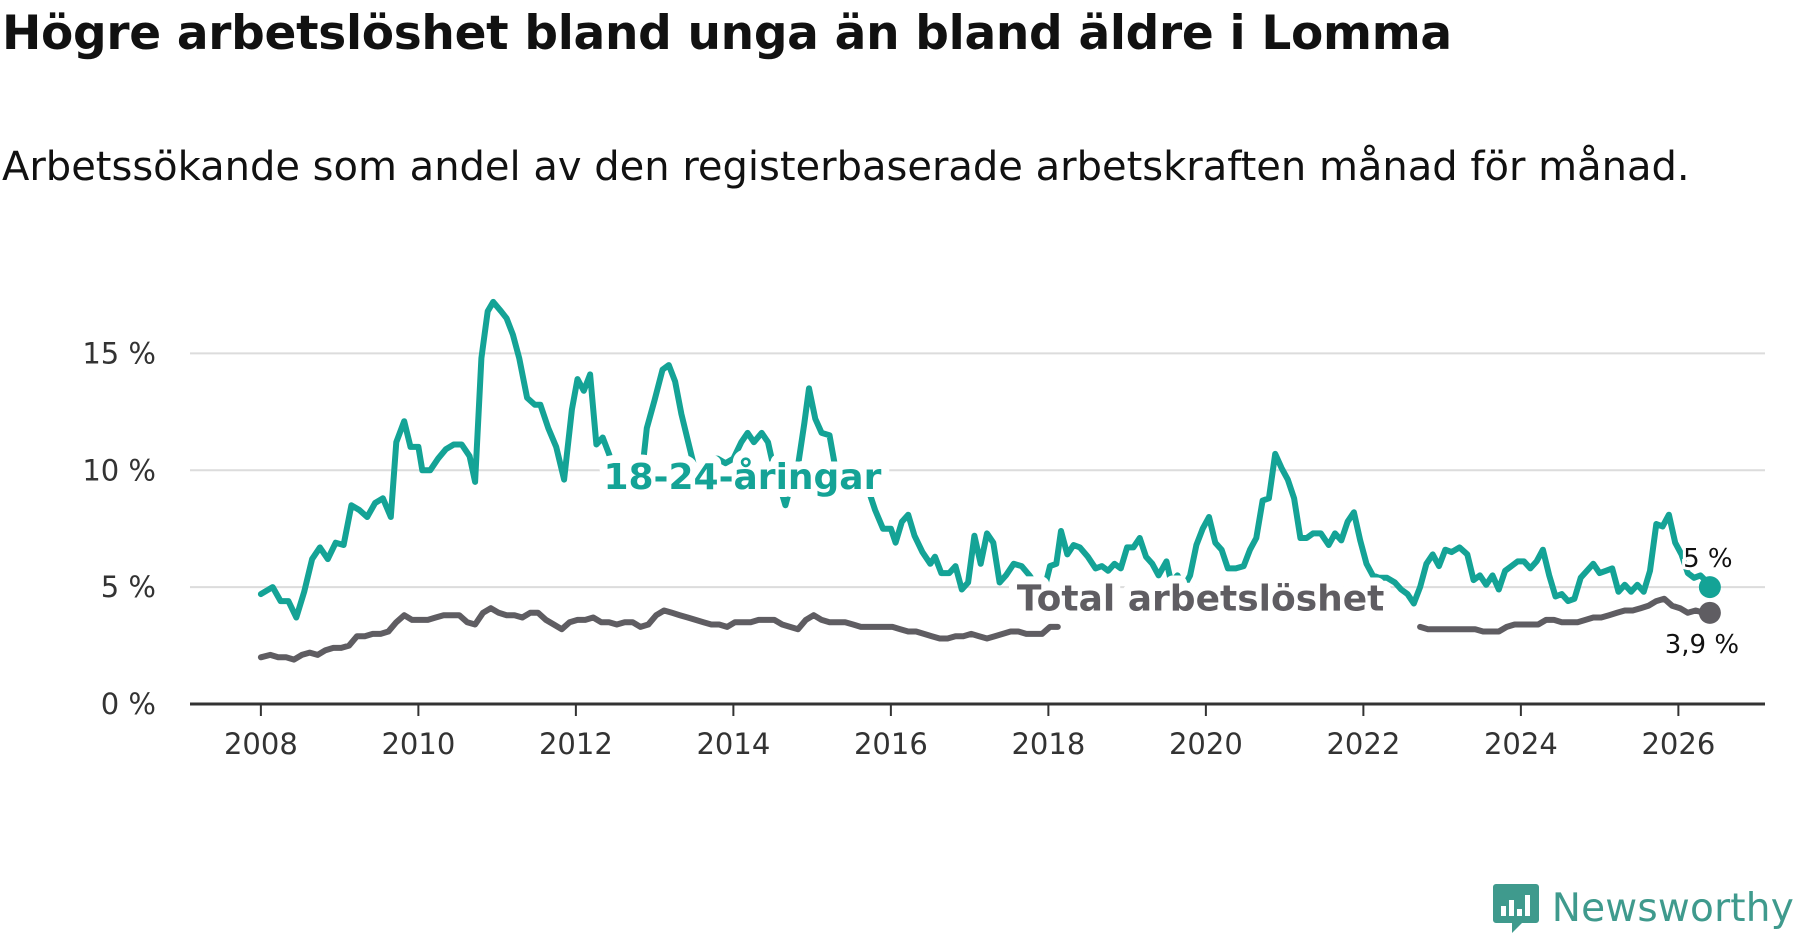 The height and width of the screenshot is (948, 1800). Describe the element at coordinates (119, 353) in the screenshot. I see `y-tick-label-15: 15 %` at that location.